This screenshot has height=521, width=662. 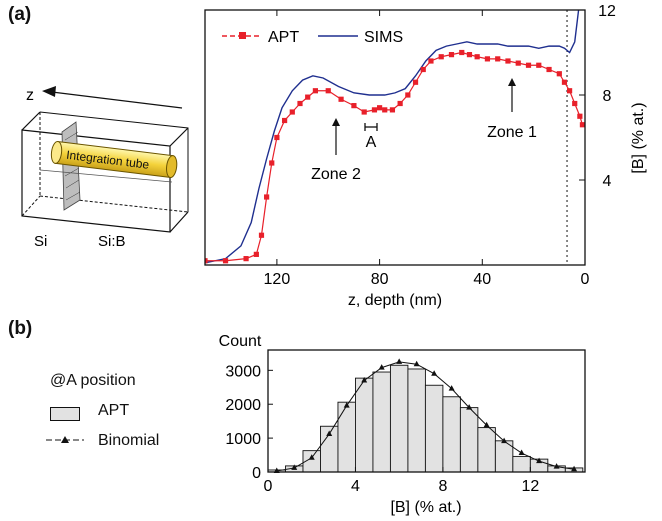 I want to click on a-marker-label: A, so click(x=371, y=142).